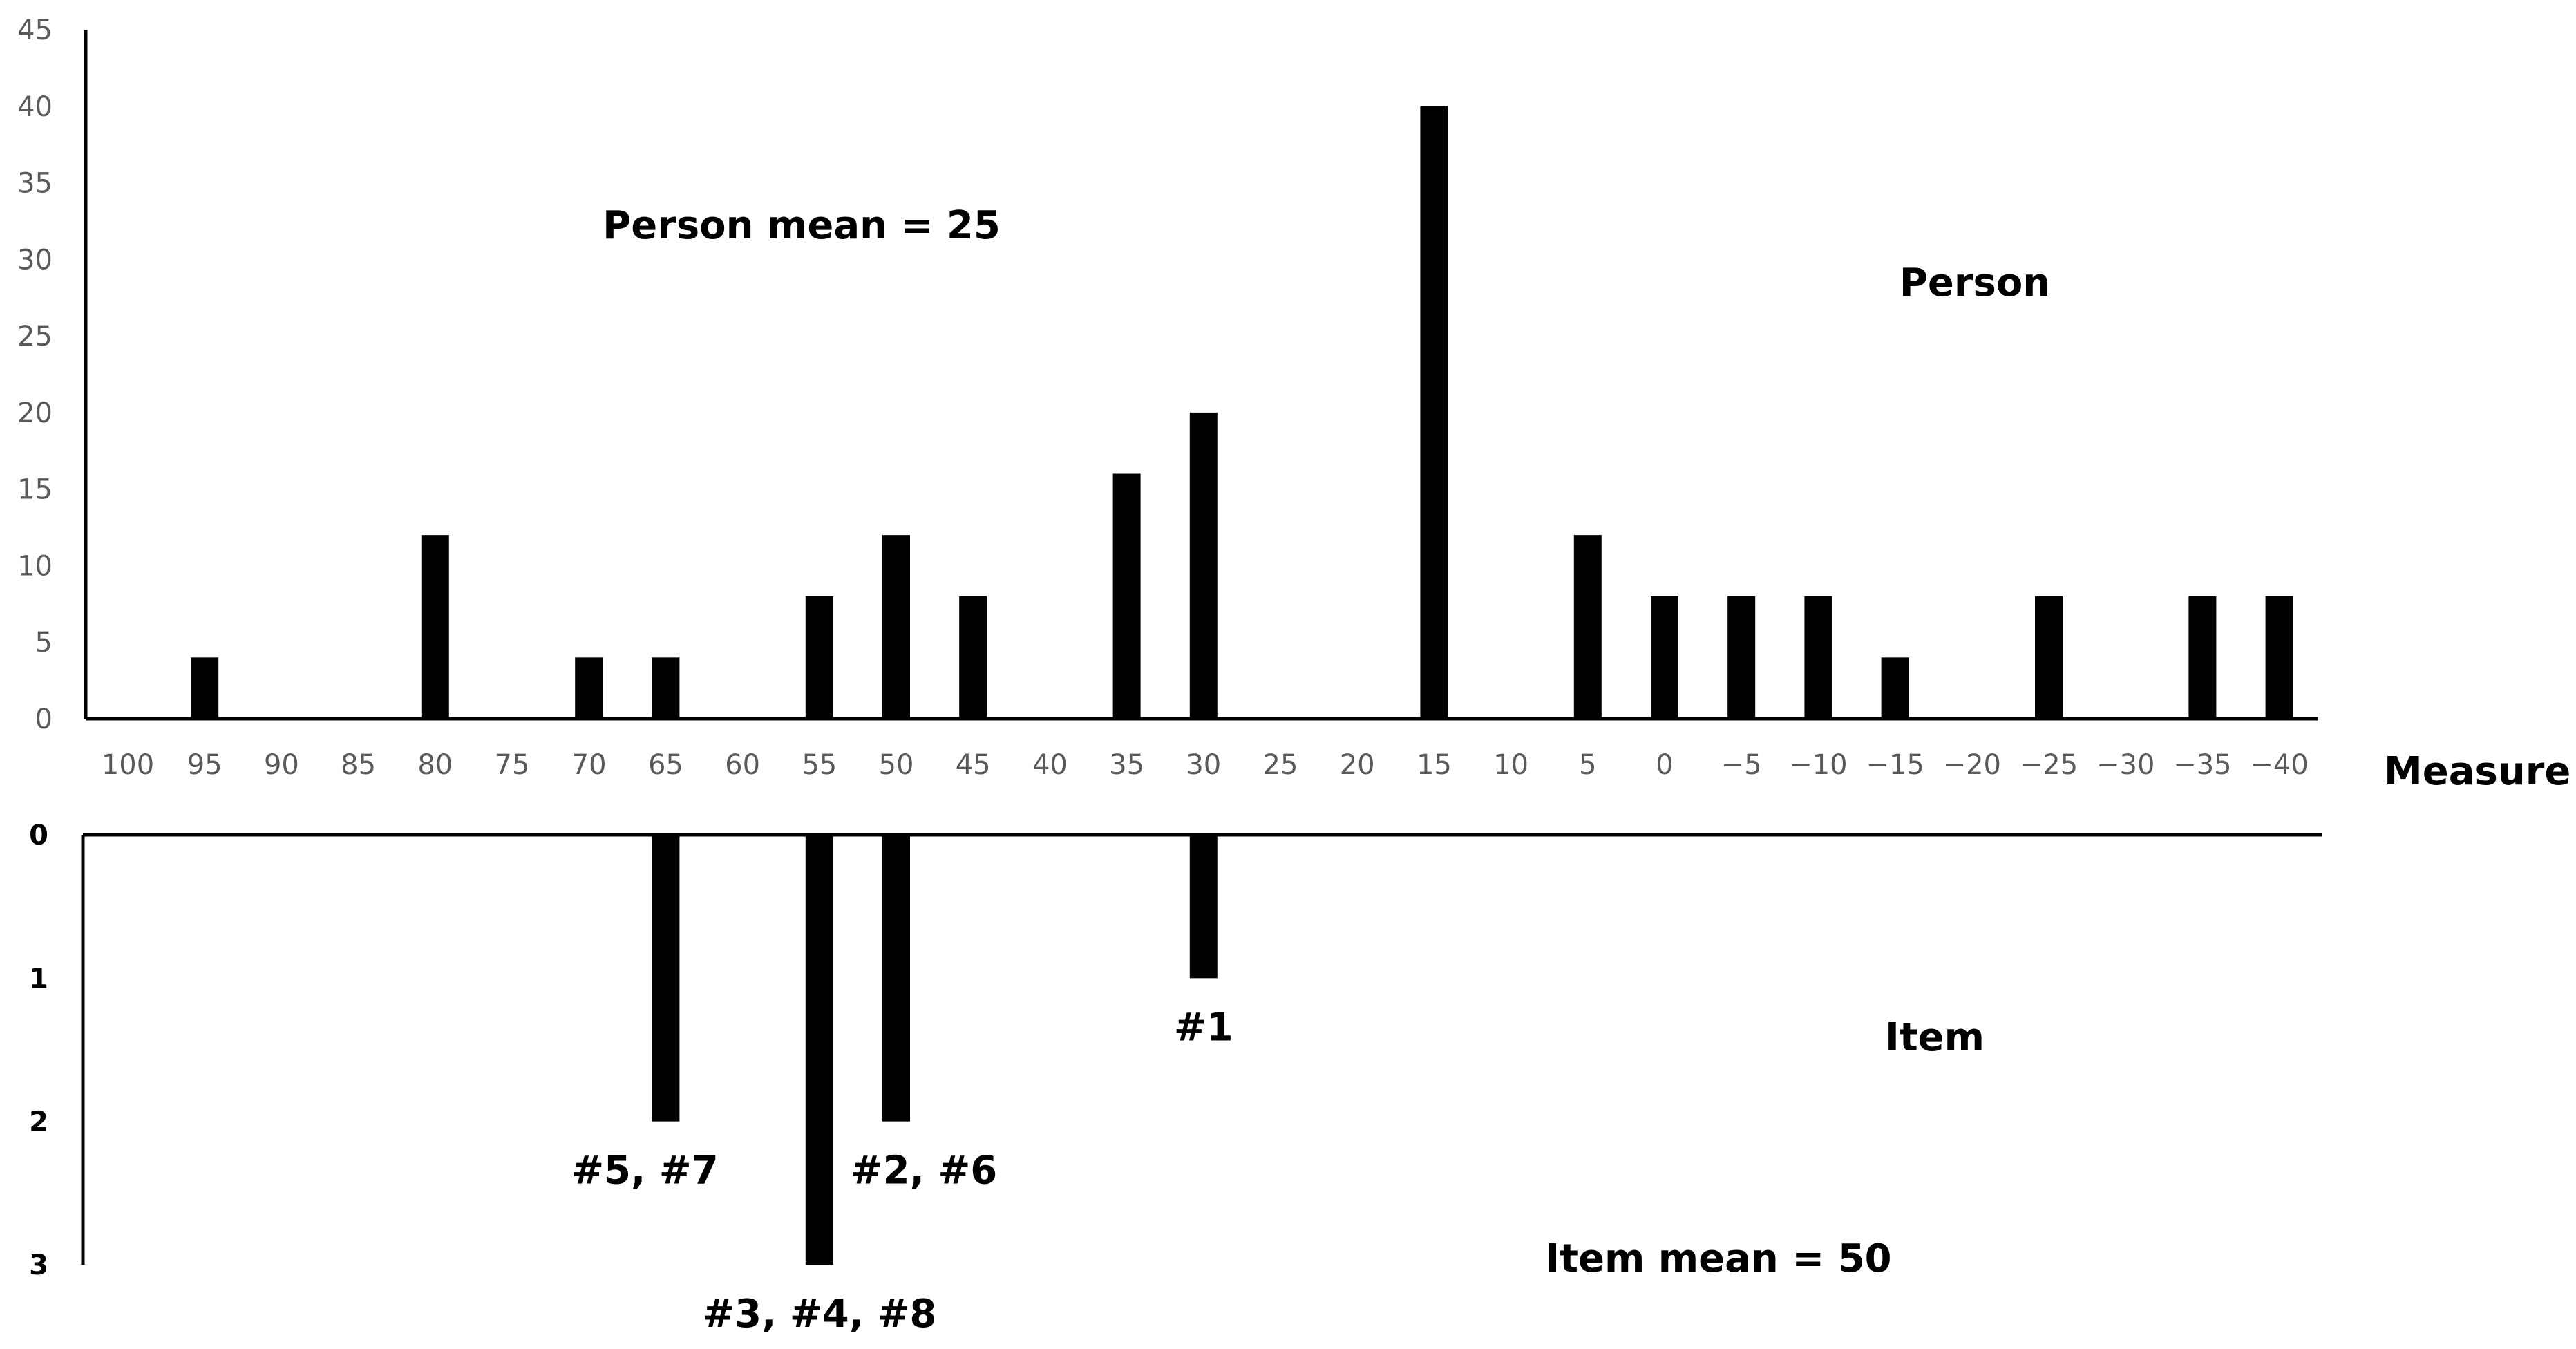  Describe the element at coordinates (358, 765) in the screenshot. I see `x-tick-label: 85` at that location.